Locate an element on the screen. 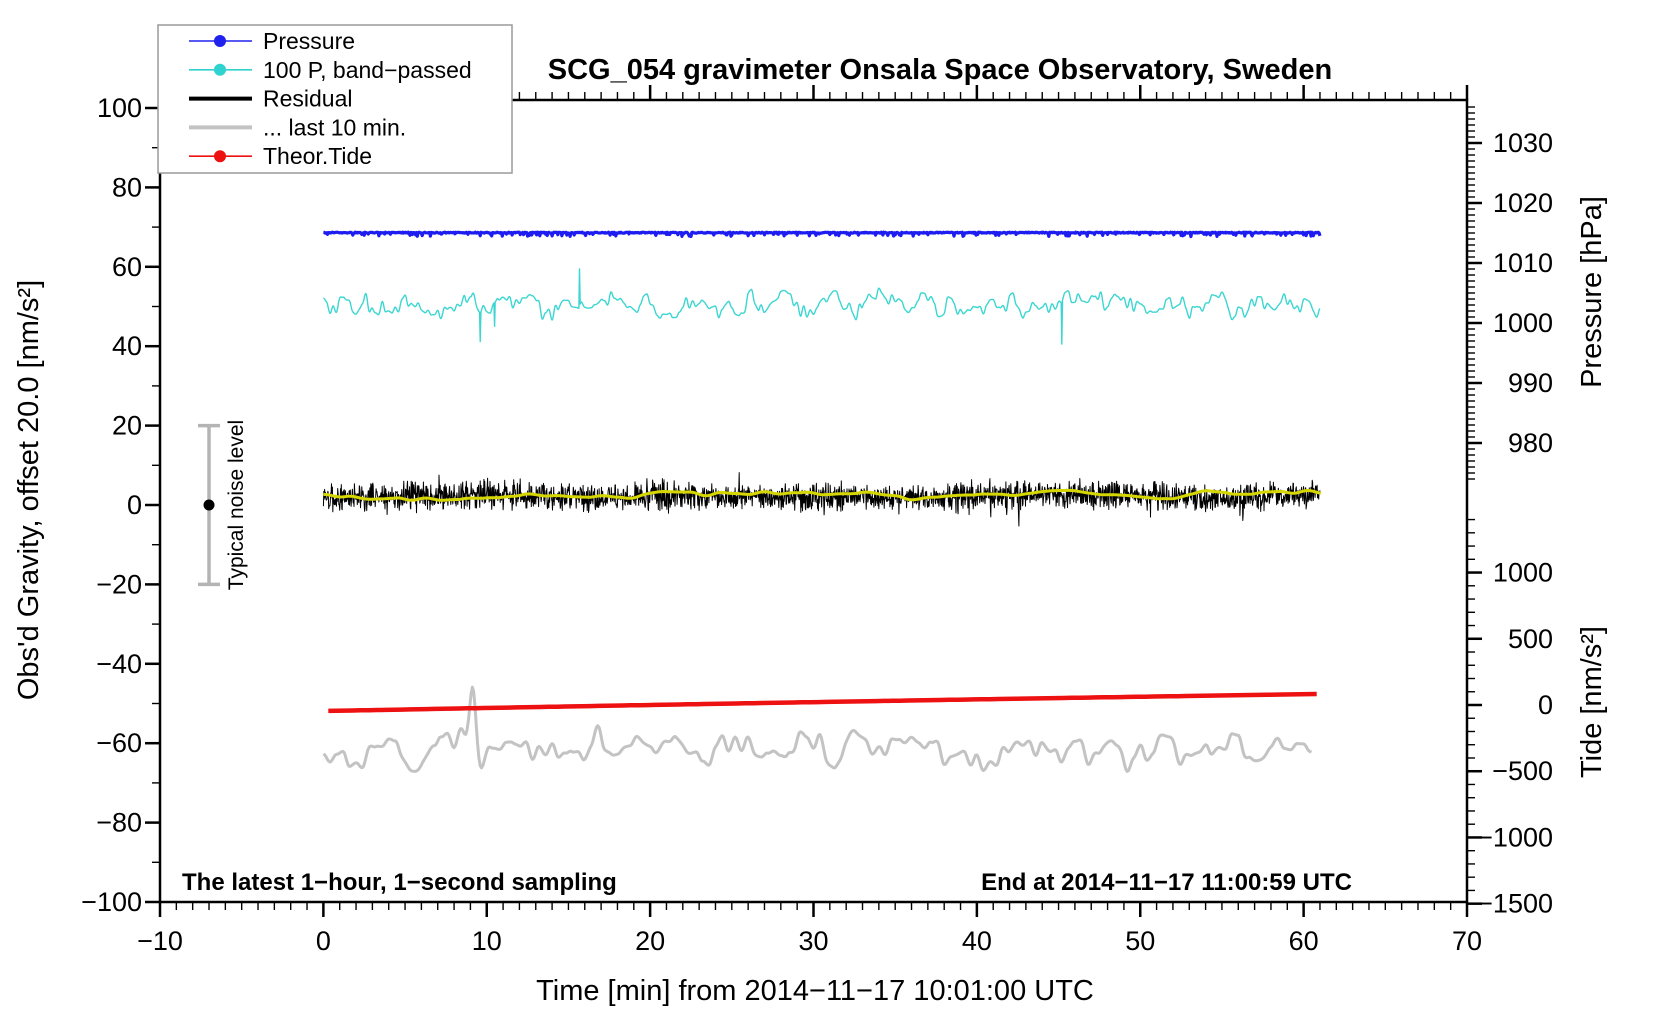 The width and height of the screenshot is (1660, 1020). noise-errorbar is located at coordinates (209, 505).